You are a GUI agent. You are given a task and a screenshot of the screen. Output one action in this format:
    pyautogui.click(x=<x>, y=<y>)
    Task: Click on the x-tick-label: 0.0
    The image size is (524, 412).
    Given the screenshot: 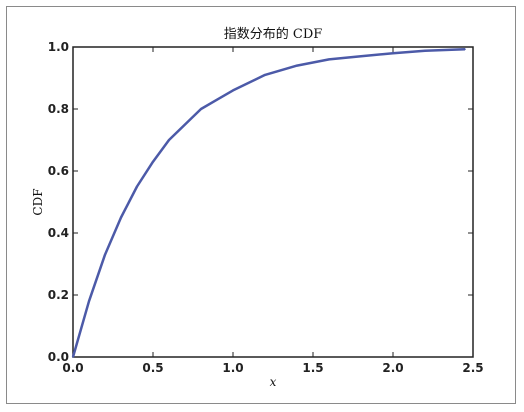 What is the action you would take?
    pyautogui.click(x=72, y=368)
    